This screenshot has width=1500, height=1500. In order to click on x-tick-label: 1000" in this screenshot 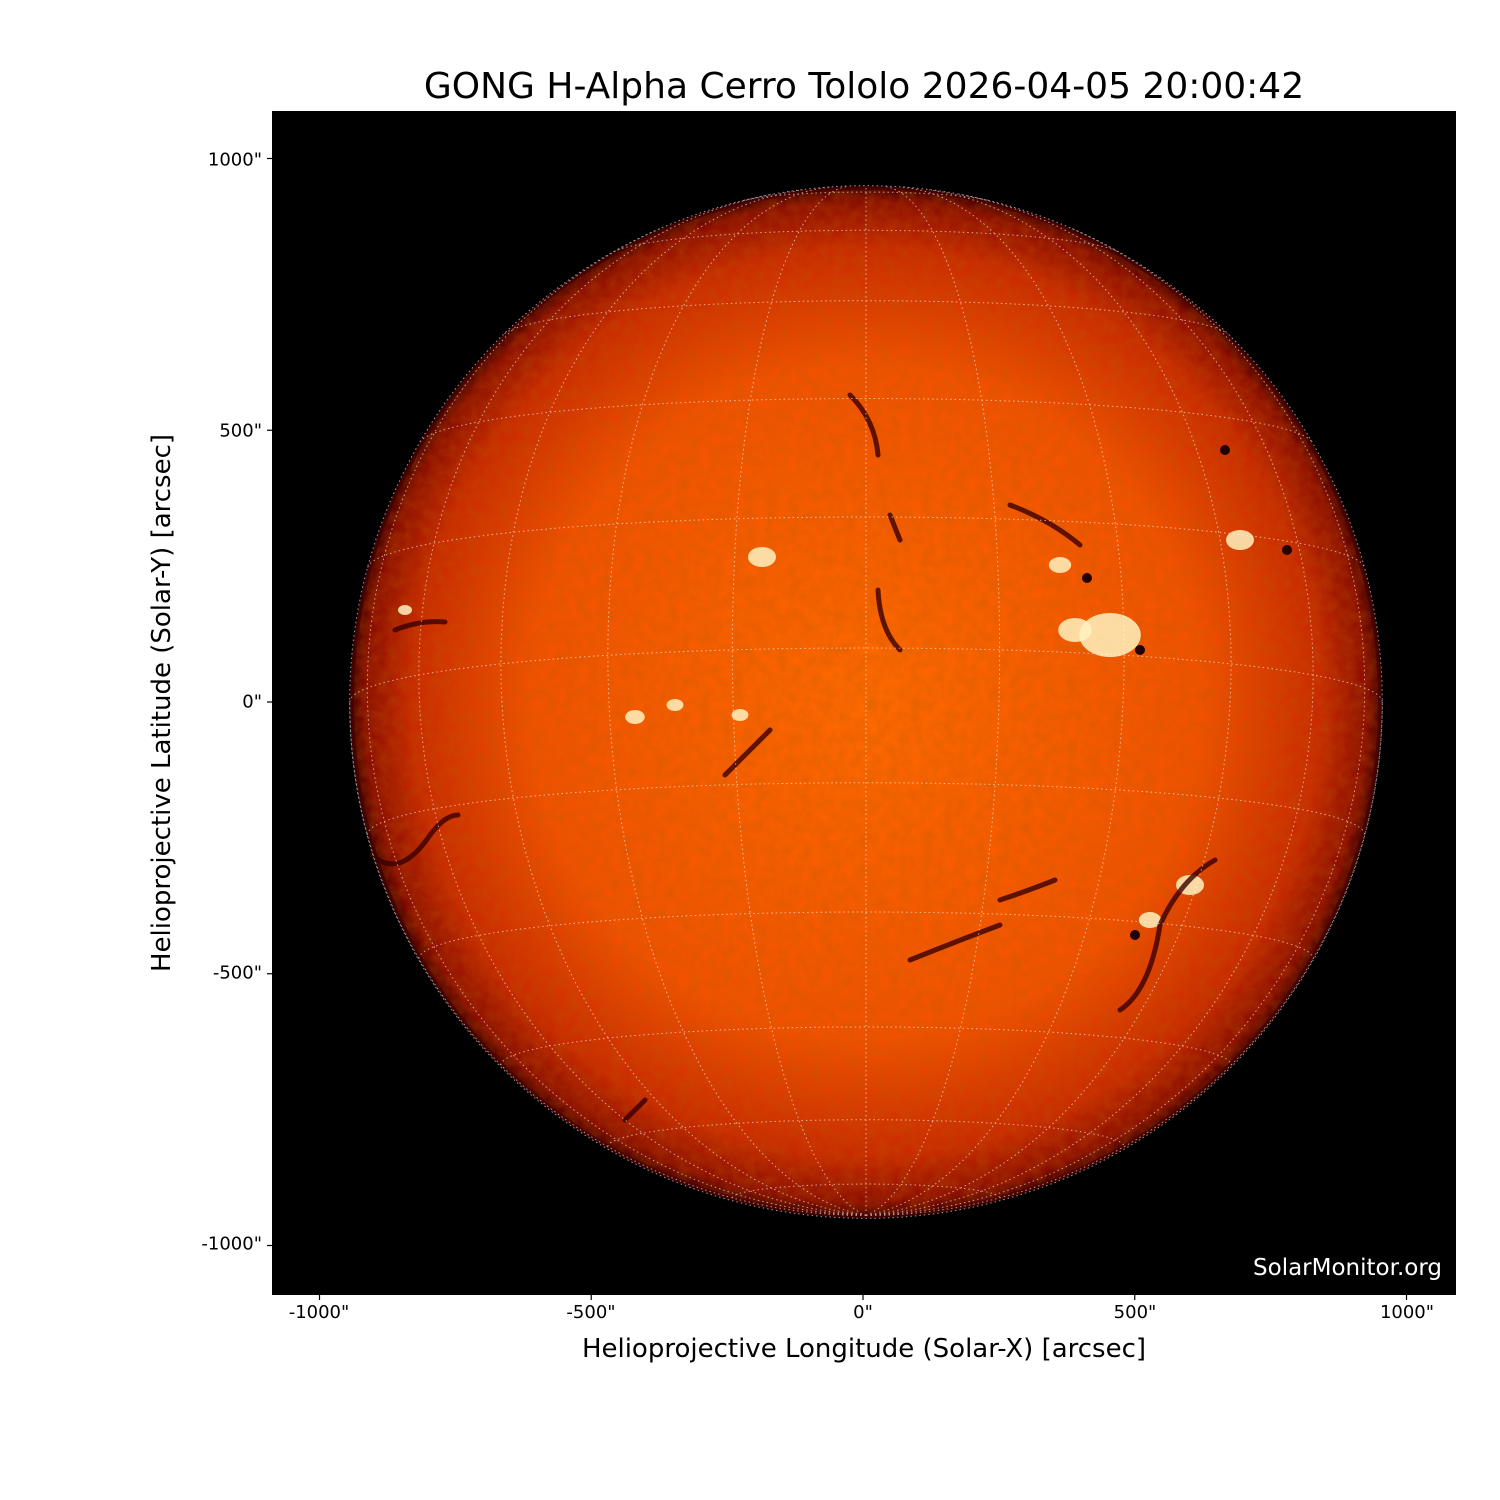, I will do `click(1407, 1312)`.